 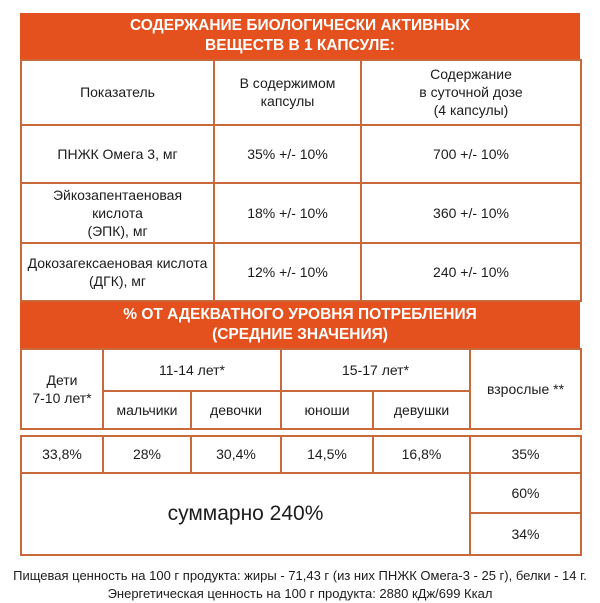 I want to click on subgroup-young-women: девушки, so click(x=422, y=409).